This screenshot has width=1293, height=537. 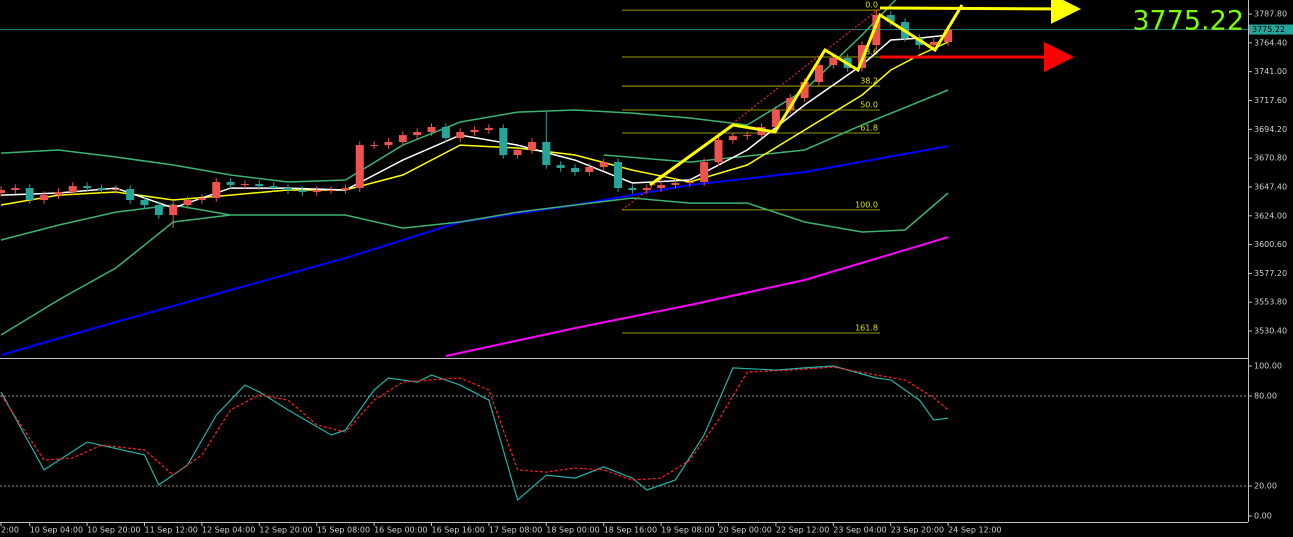 I want to click on fib-trendline, so click(x=751, y=109).